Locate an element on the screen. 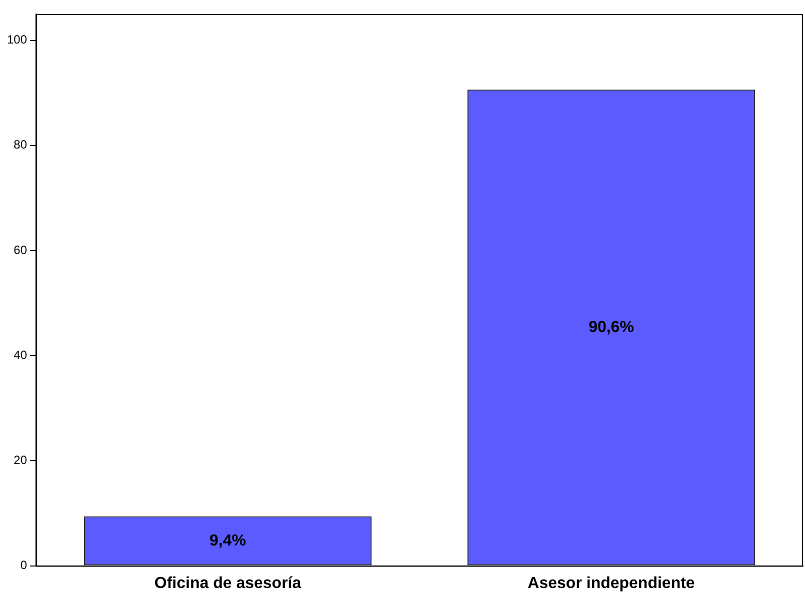 This screenshot has width=805, height=600. data-label: 9,4% is located at coordinates (228, 541).